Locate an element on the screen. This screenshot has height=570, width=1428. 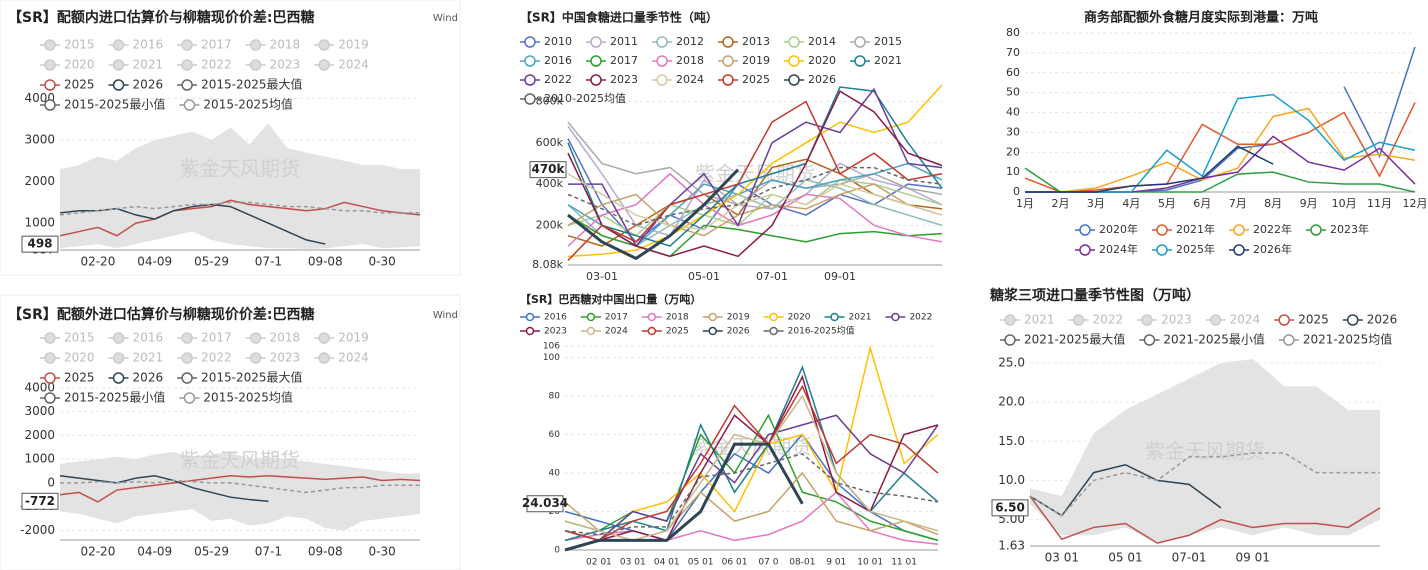
y-tick-label: 40 is located at coordinates (555, 474).